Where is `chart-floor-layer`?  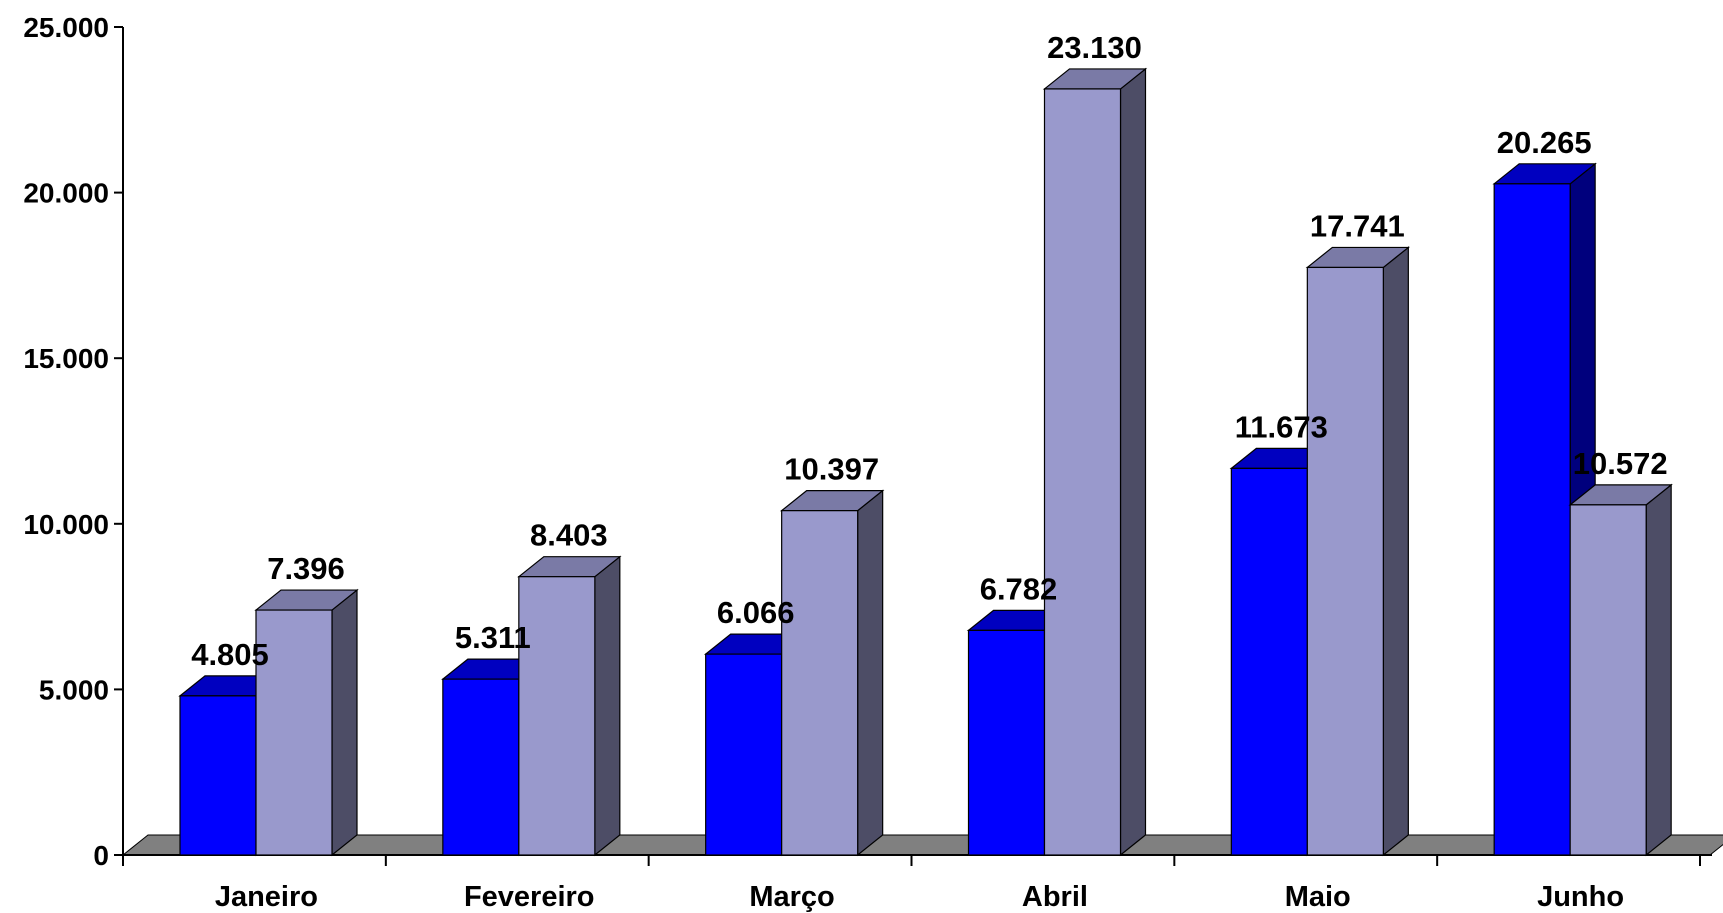 chart-floor-layer is located at coordinates (922, 845).